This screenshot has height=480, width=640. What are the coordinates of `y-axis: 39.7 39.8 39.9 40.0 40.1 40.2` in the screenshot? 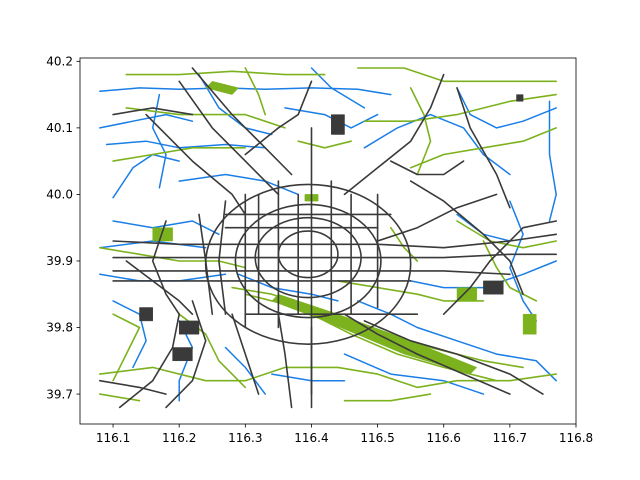 It's located at (63, 228).